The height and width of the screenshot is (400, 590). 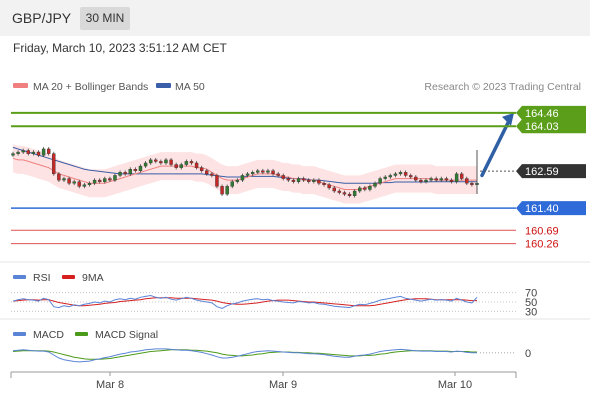 I want to click on timeframe-button: 30 MIN, so click(x=105, y=18).